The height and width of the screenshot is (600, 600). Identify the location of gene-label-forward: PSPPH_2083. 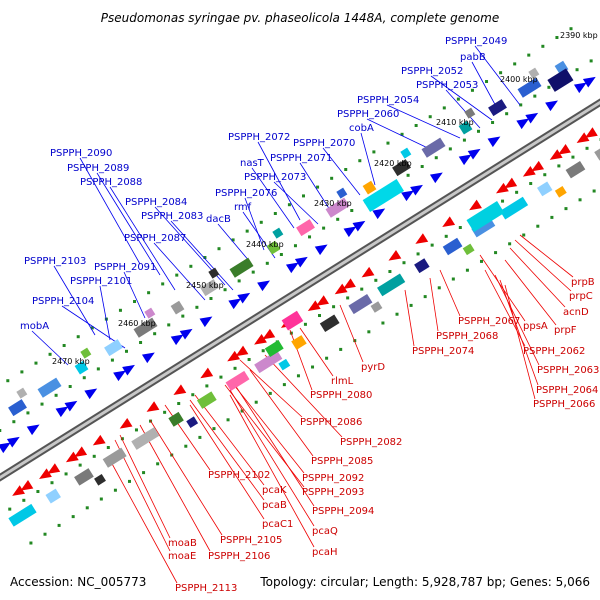
(172, 216).